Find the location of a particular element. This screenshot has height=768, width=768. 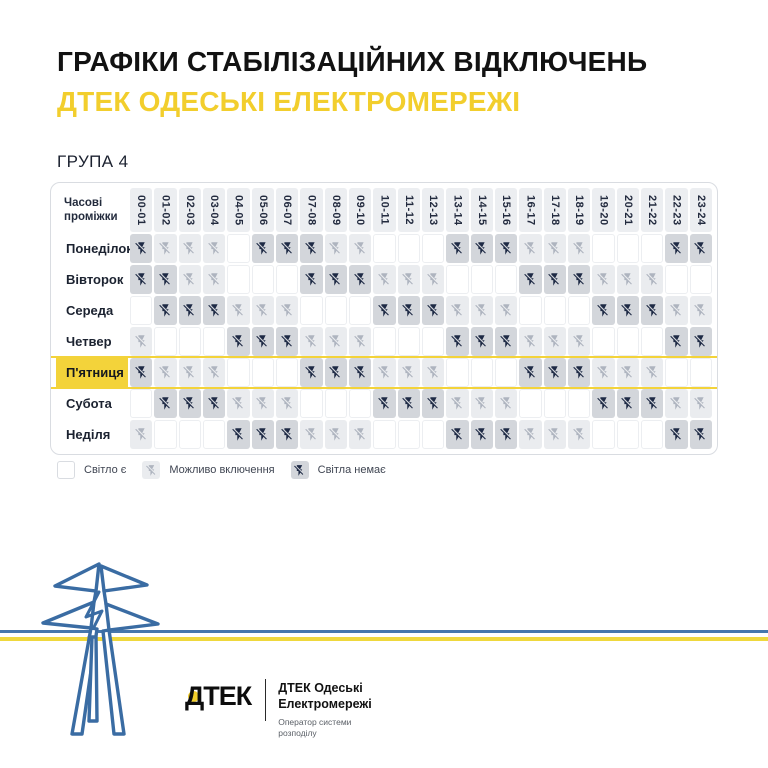

time-header-cell: 20-21 is located at coordinates (627, 210).